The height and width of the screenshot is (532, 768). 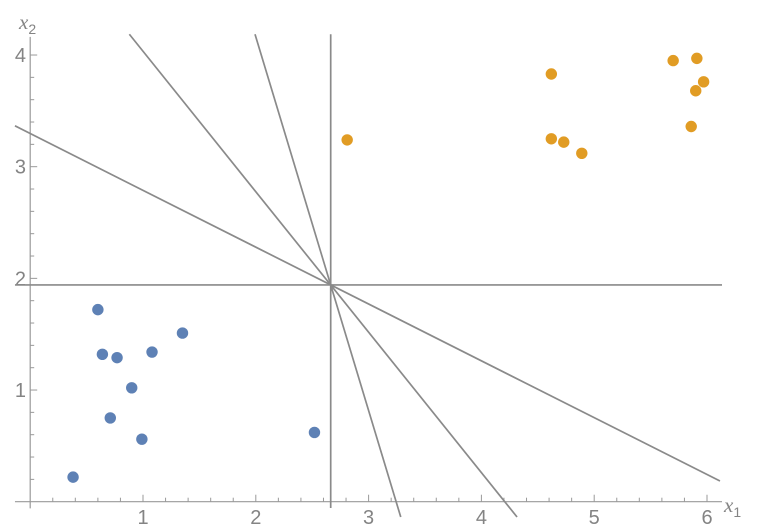 I want to click on x-tick-label: 2, so click(x=255, y=518).